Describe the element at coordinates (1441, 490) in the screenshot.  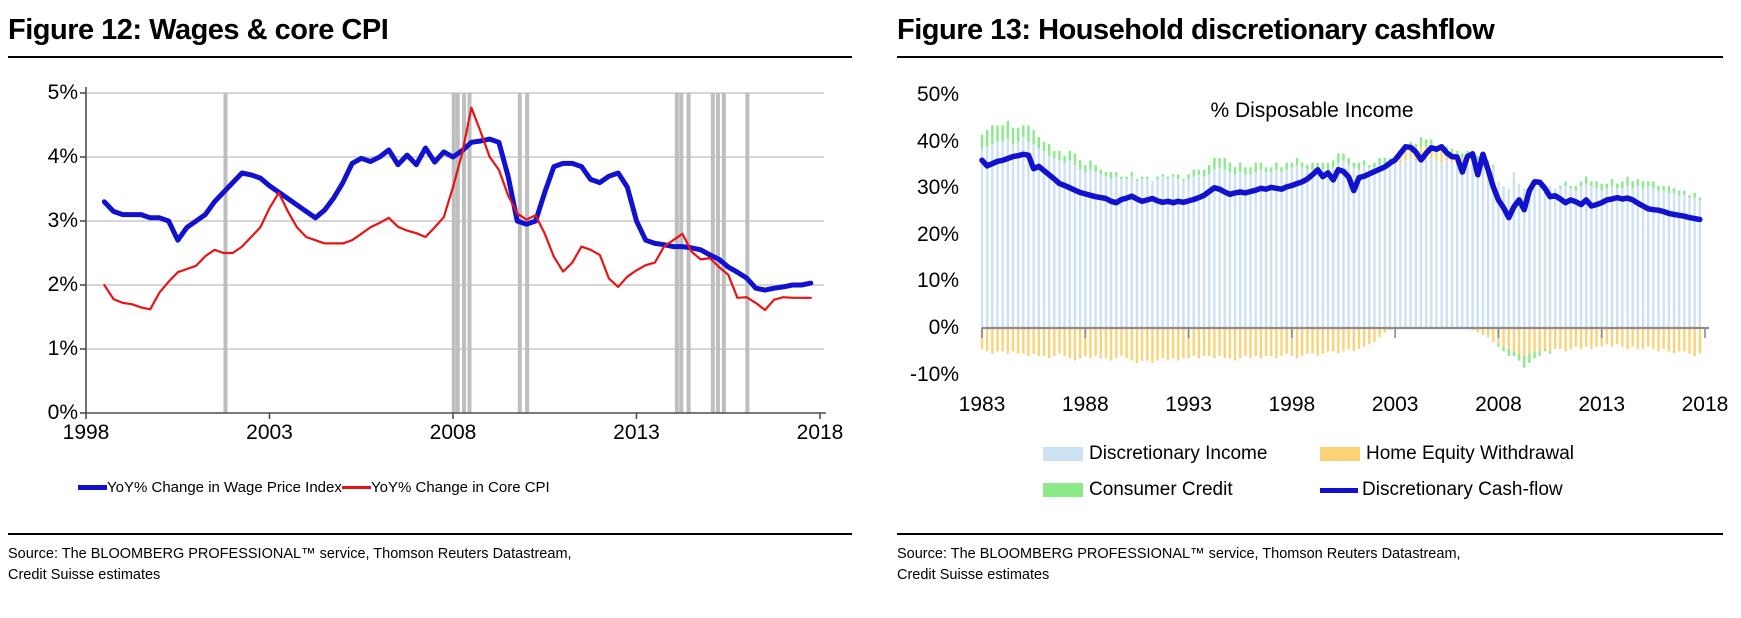
I see `legend-item-discretionary-cashflow: Discretionary Cash-flow` at that location.